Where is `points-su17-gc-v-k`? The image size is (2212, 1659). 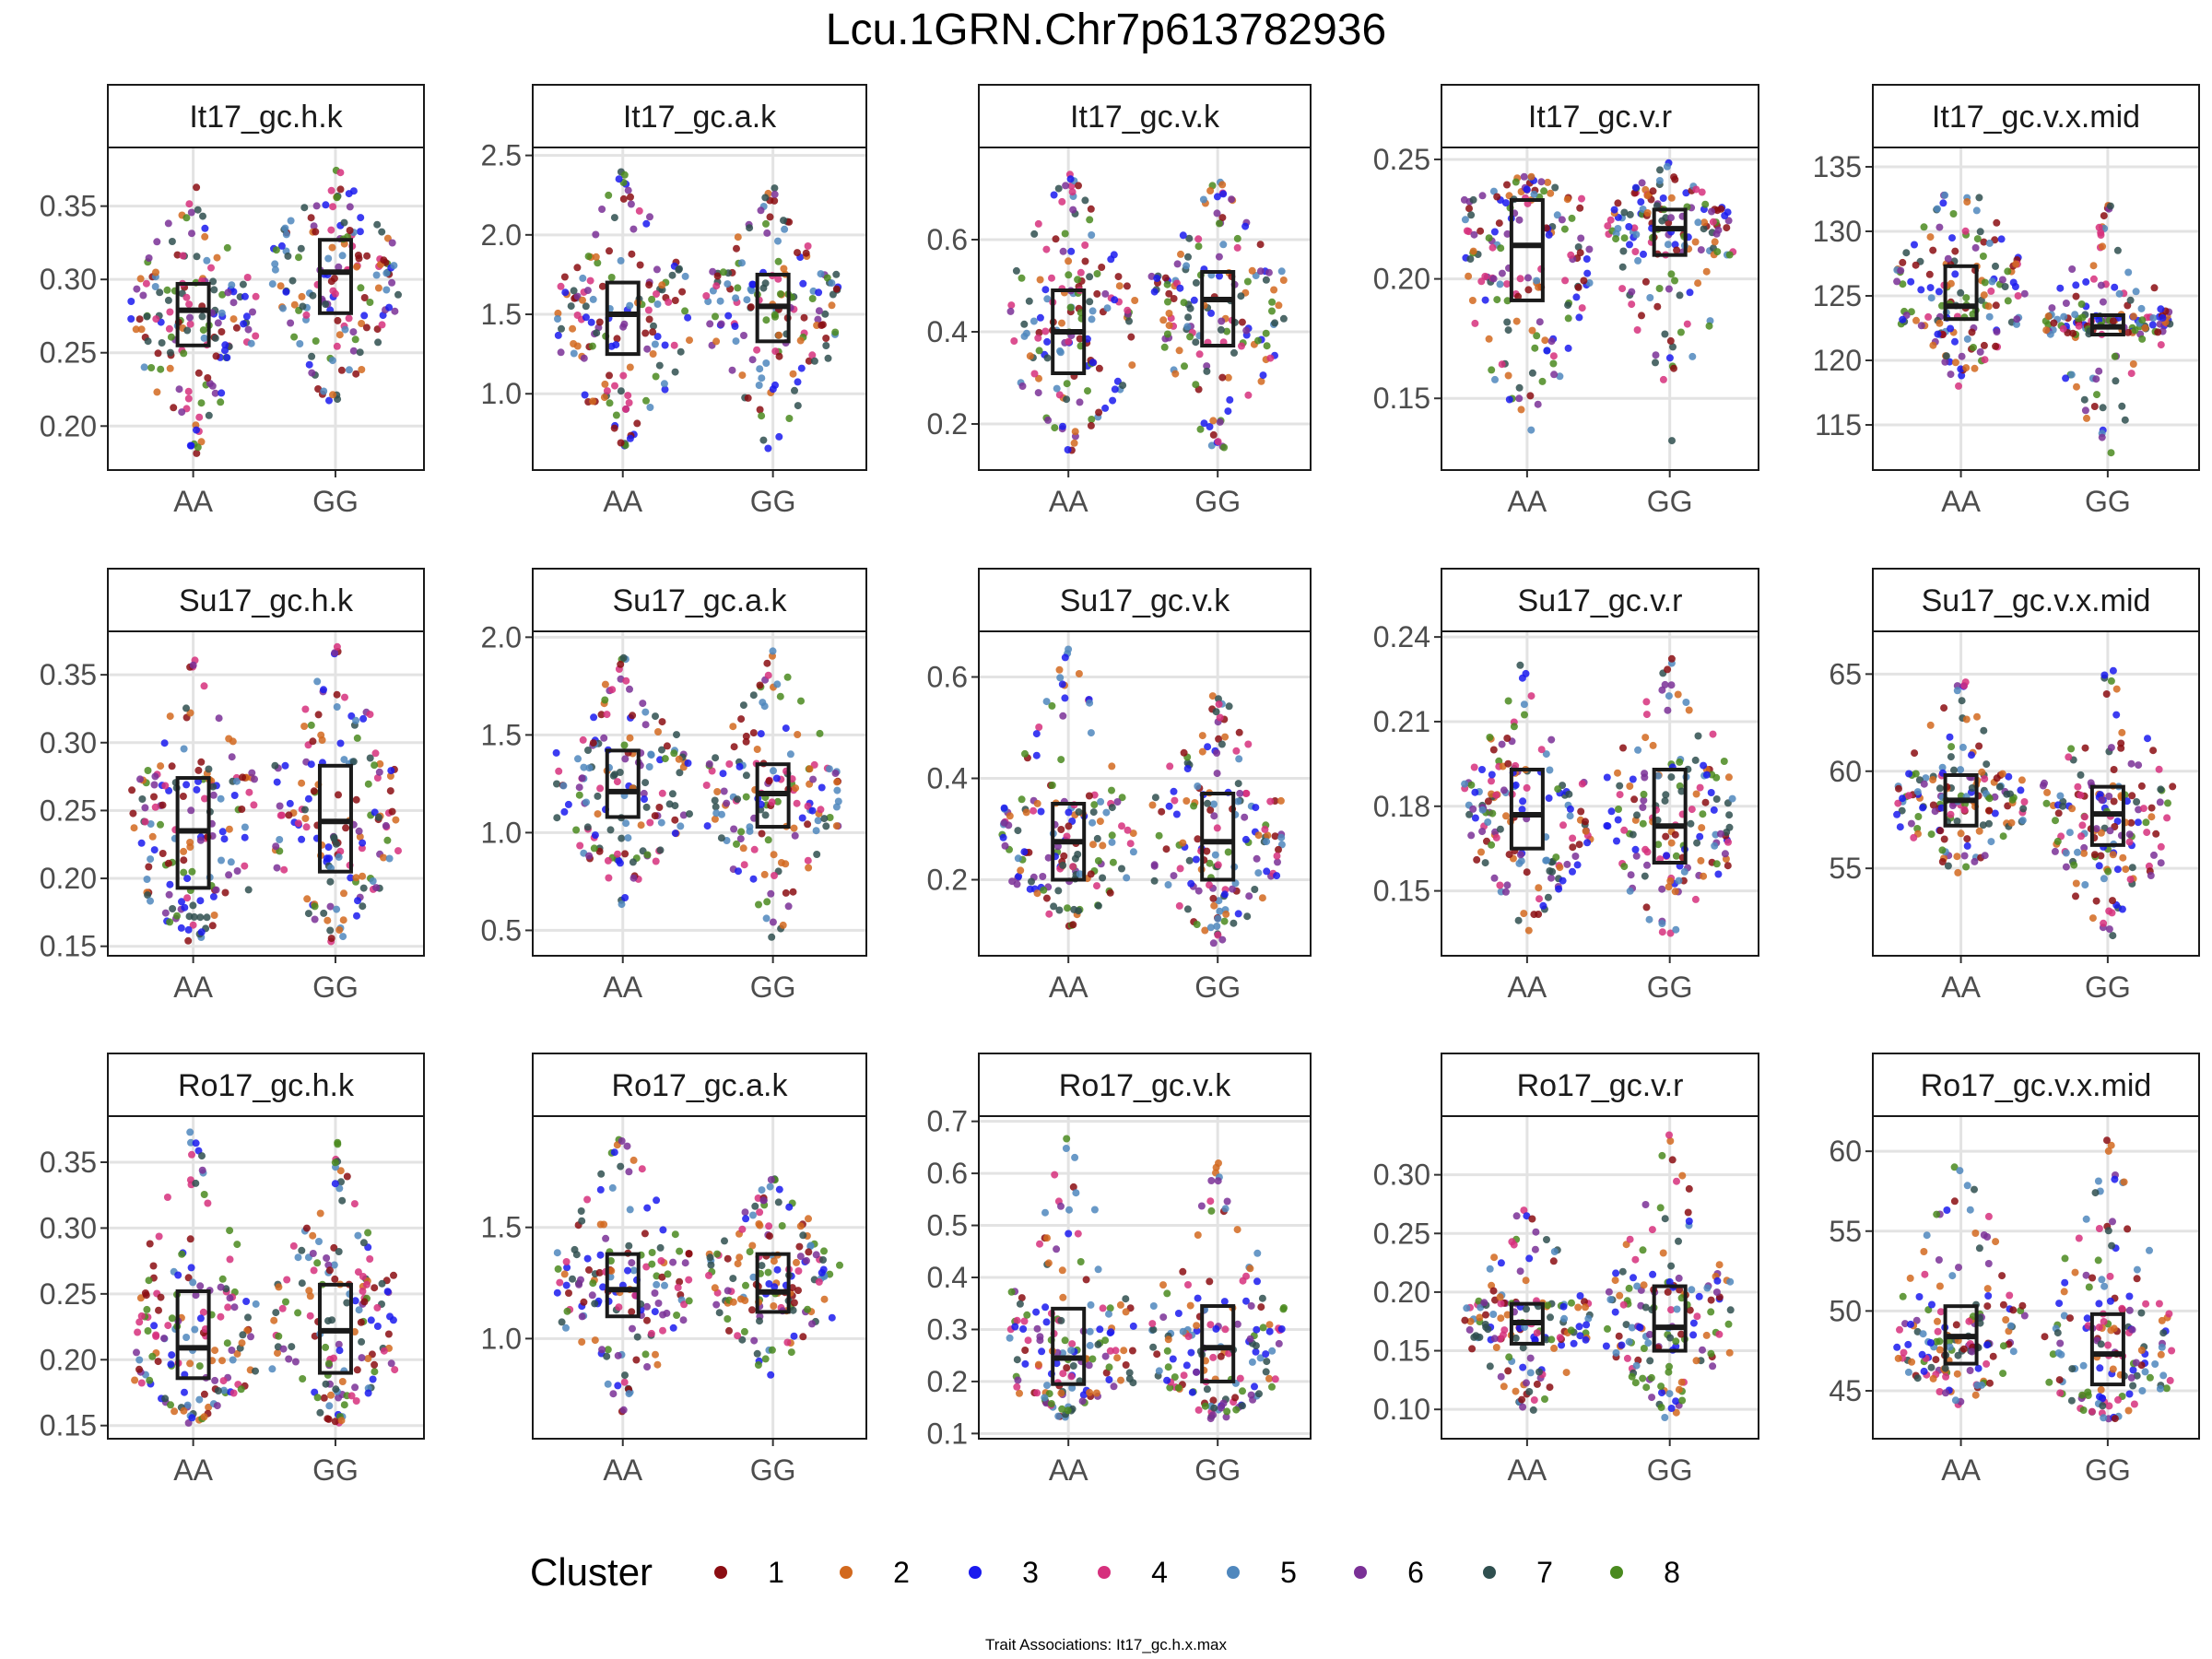
points-su17-gc-v-k is located at coordinates (1142, 796).